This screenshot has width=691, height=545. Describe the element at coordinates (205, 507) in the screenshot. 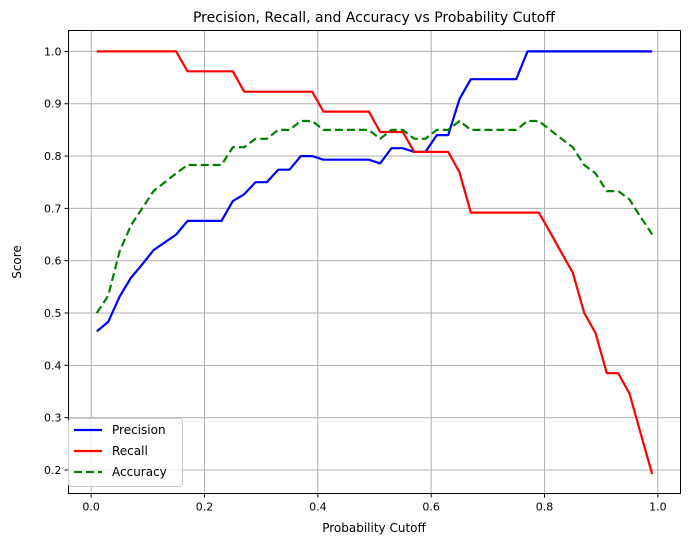

I see `x-tick-label: 0.2` at that location.